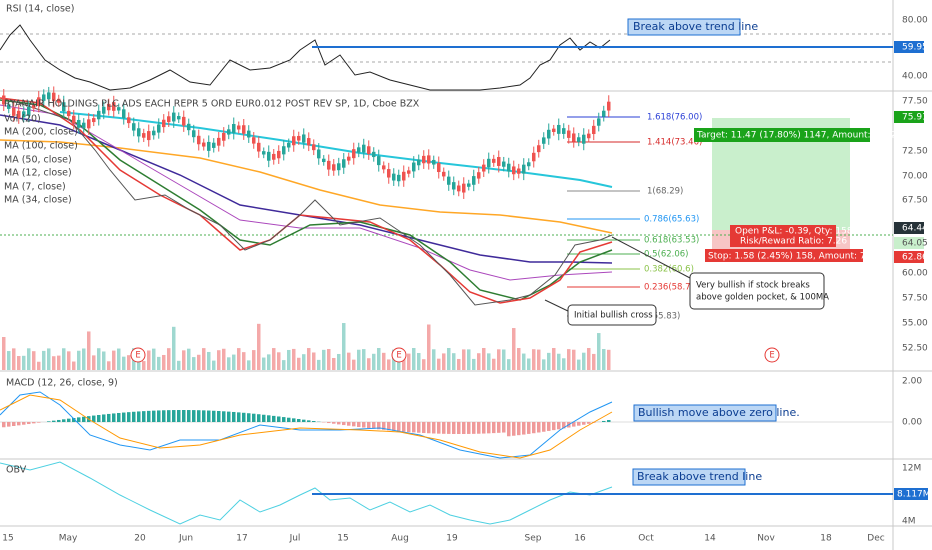 This screenshot has width=932, height=550. I want to click on earnings-marker, so click(138, 355).